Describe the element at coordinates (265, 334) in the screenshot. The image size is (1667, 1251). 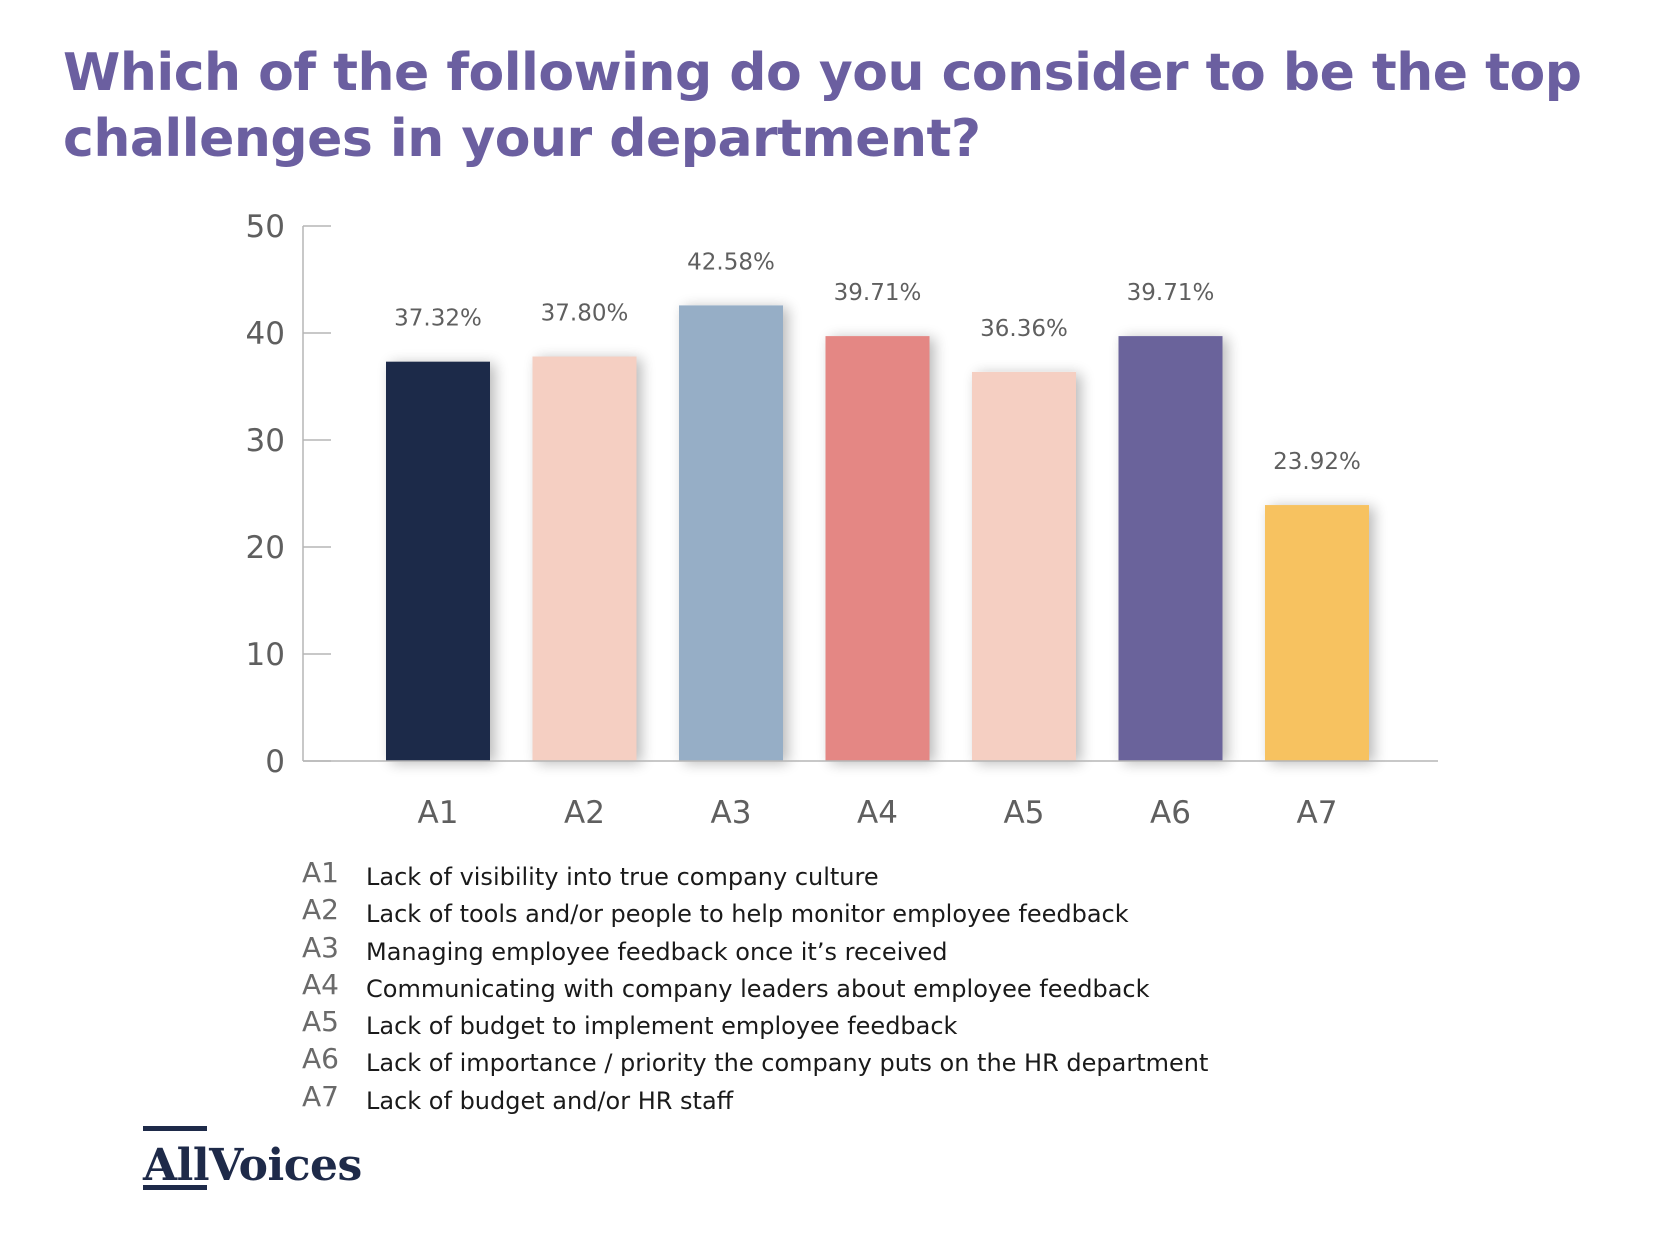
I see `y-tick-label: 40` at that location.